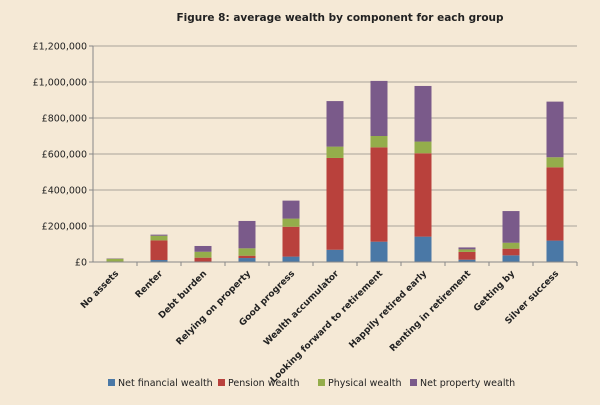  I want to click on x-tick-label: Wealth accumulator, so click(301, 308).